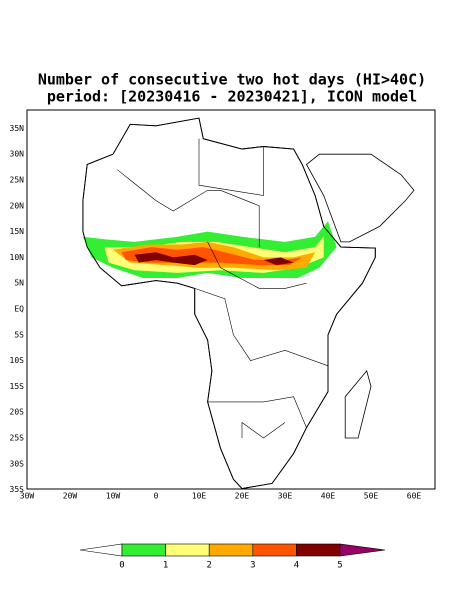 This screenshot has width=463, height=600. I want to click on lon-label: 30E, so click(285, 496).